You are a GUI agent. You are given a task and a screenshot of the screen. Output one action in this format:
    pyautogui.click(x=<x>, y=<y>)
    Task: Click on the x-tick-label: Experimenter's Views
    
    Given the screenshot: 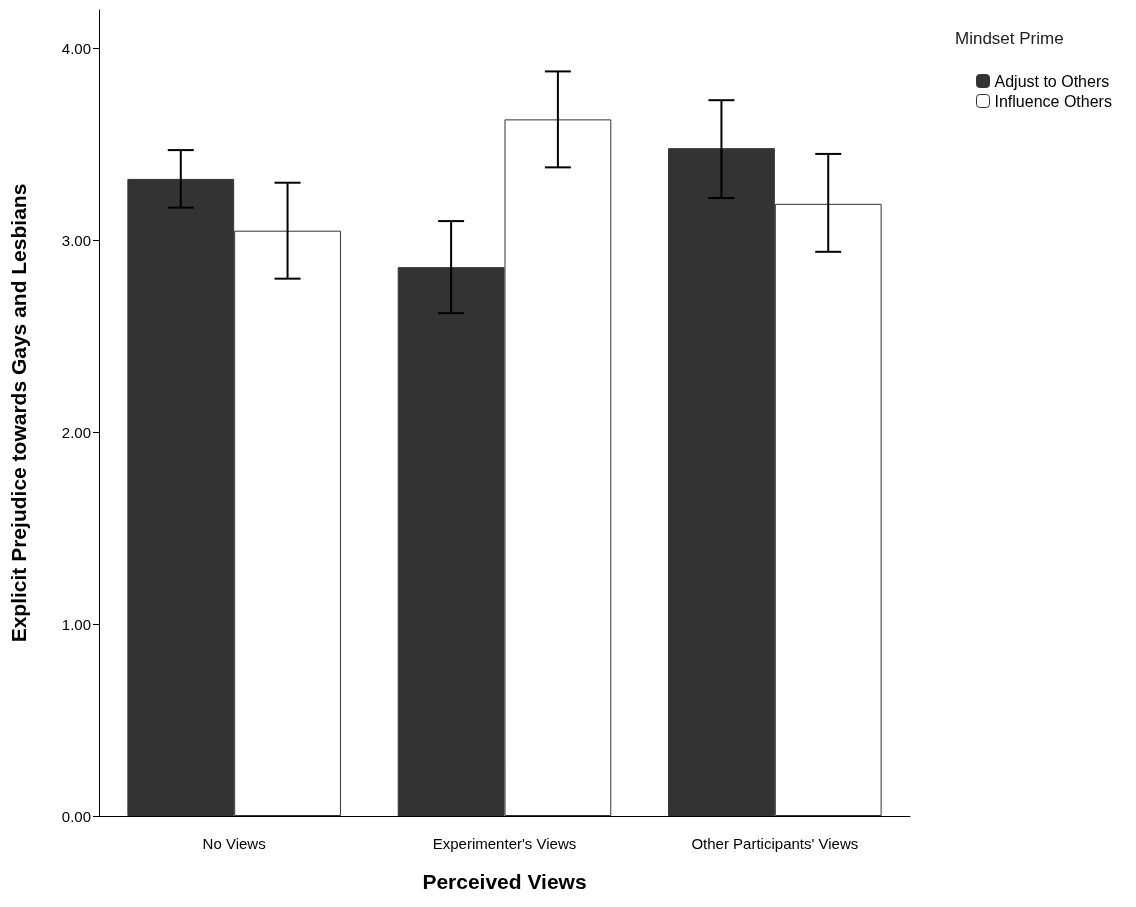 What is the action you would take?
    pyautogui.click(x=504, y=843)
    